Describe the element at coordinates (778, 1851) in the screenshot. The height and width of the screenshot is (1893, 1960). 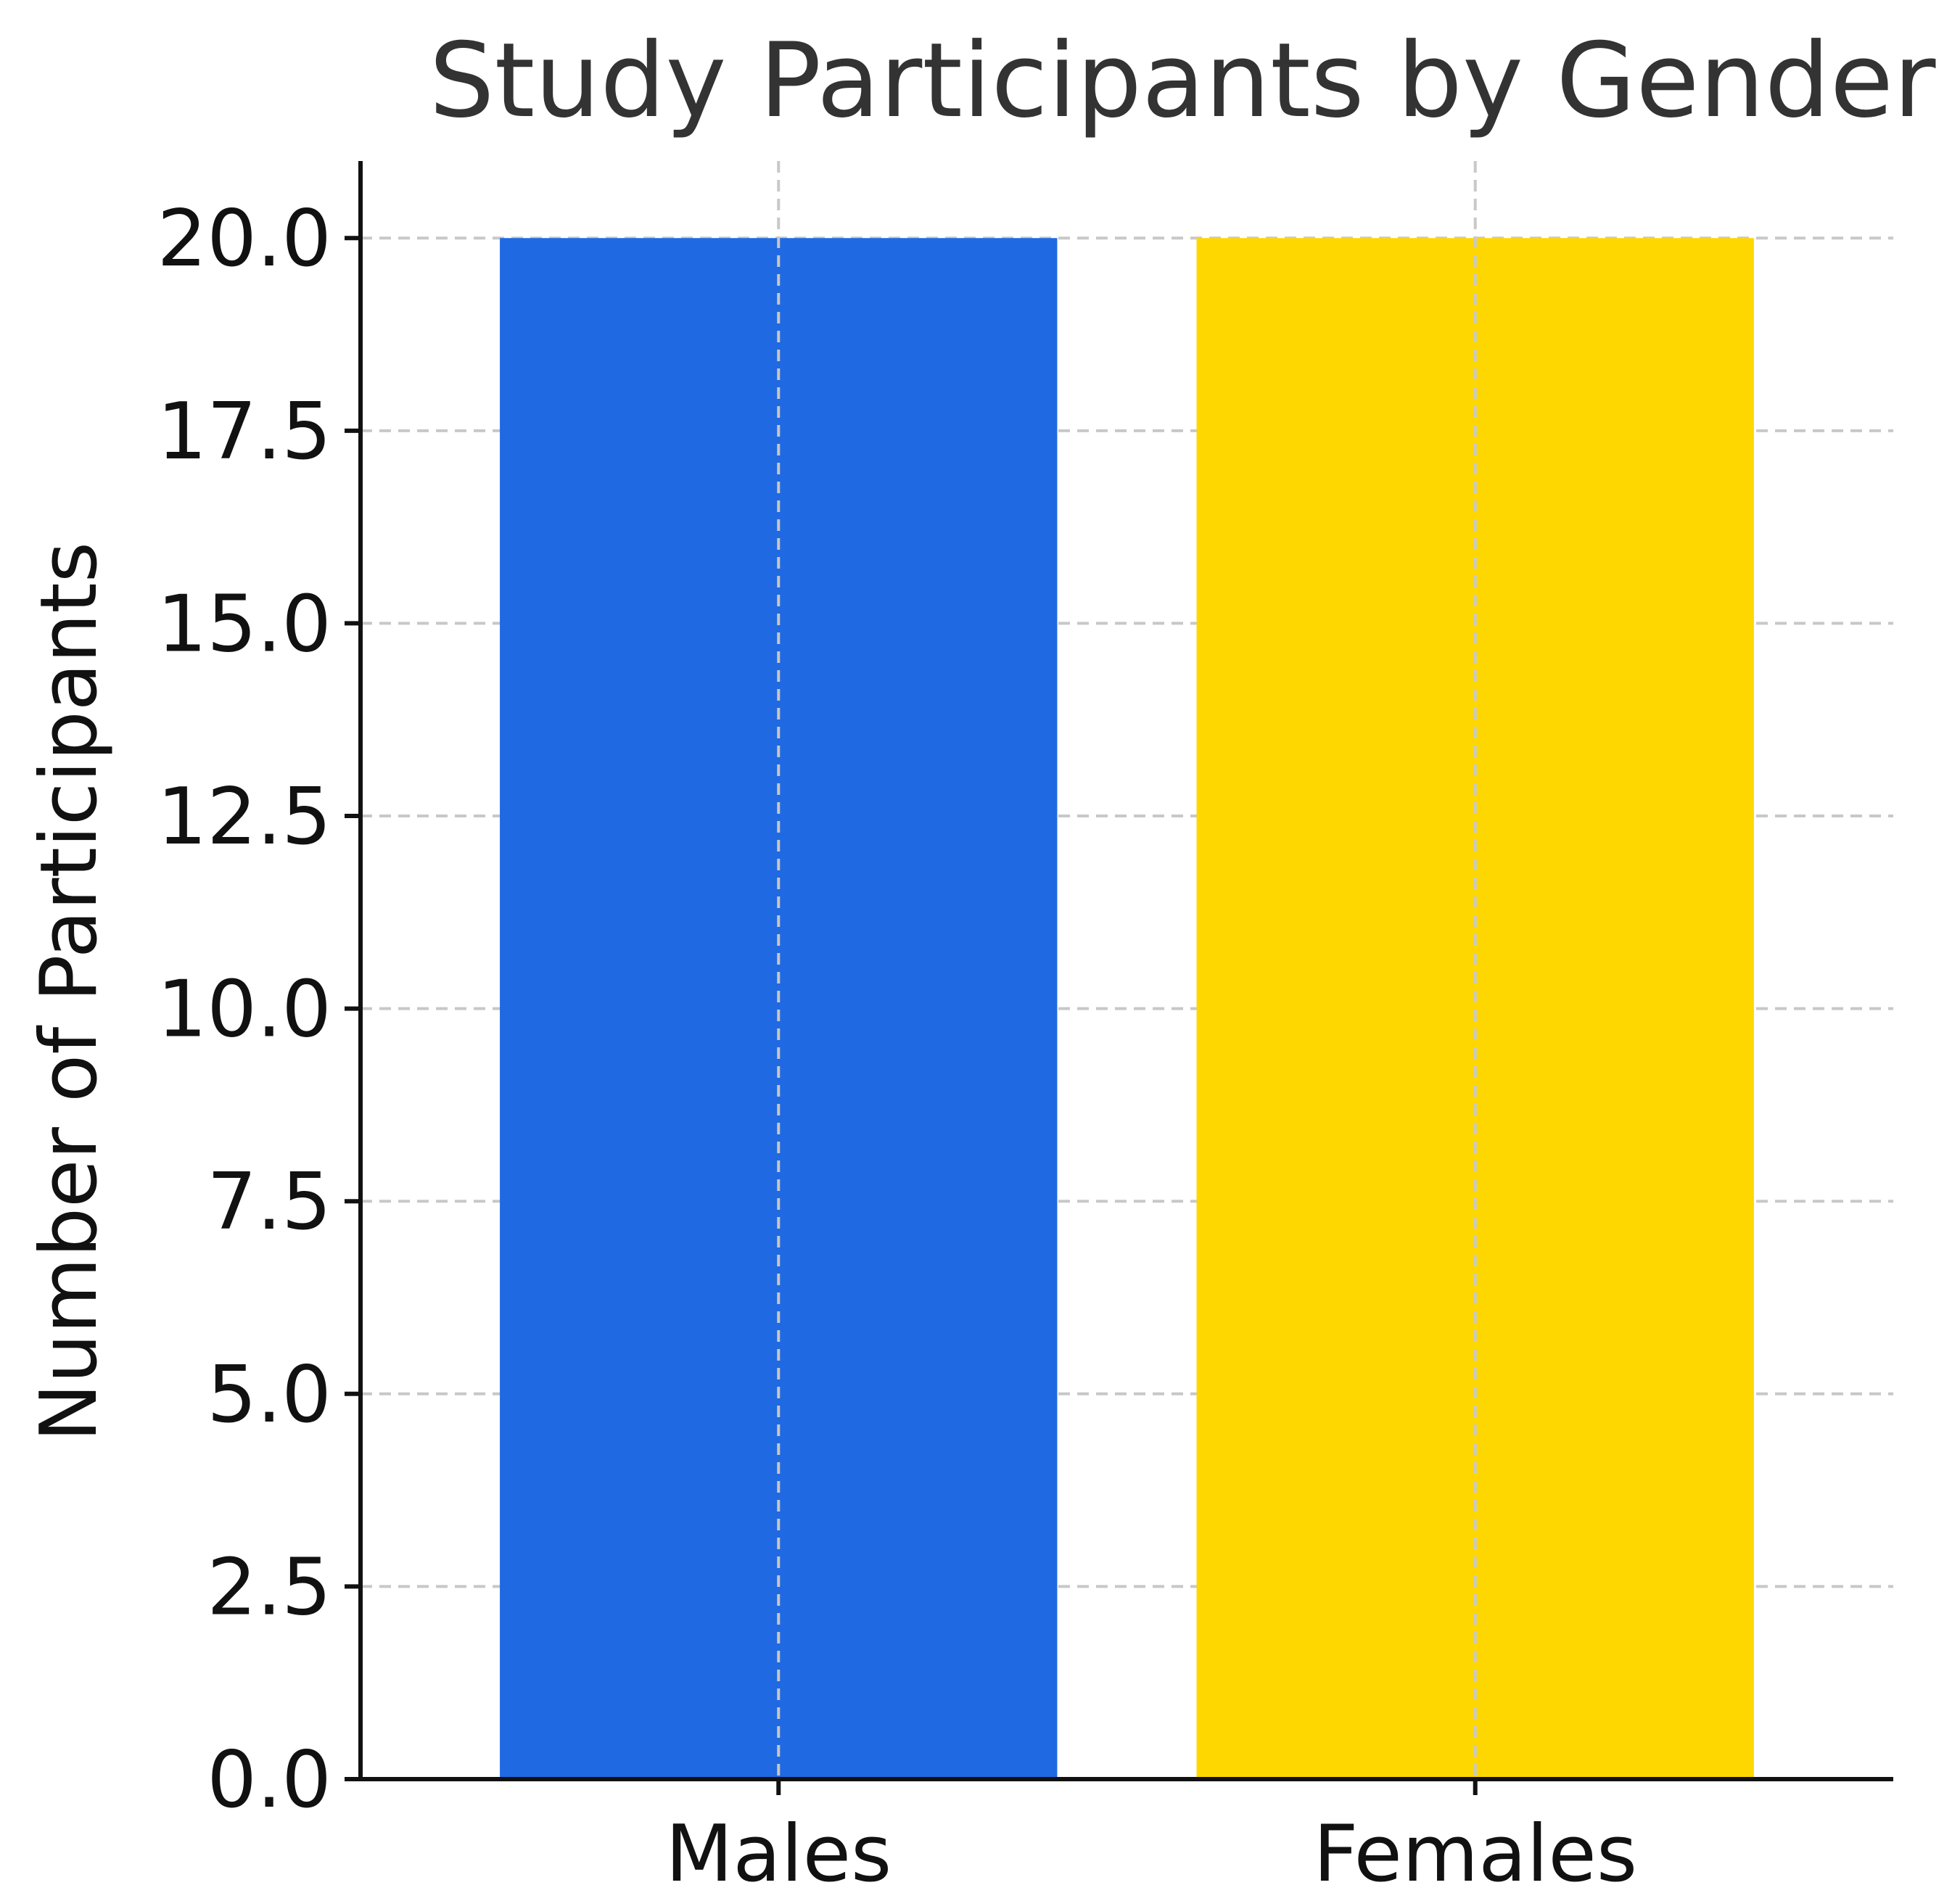
I see `x-tick-label-males: Males` at that location.